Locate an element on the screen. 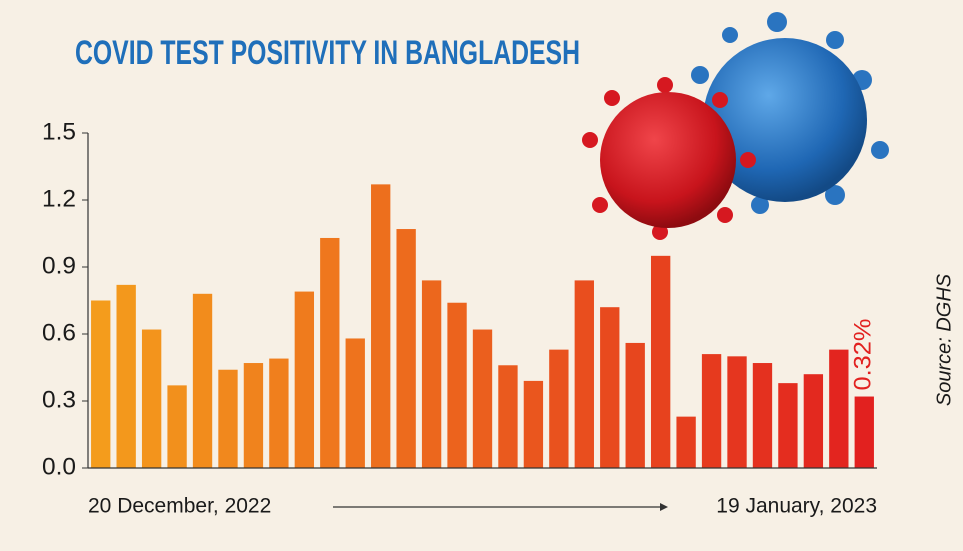 The image size is (963, 551). y-tick-label: 1.5 is located at coordinates (59, 131).